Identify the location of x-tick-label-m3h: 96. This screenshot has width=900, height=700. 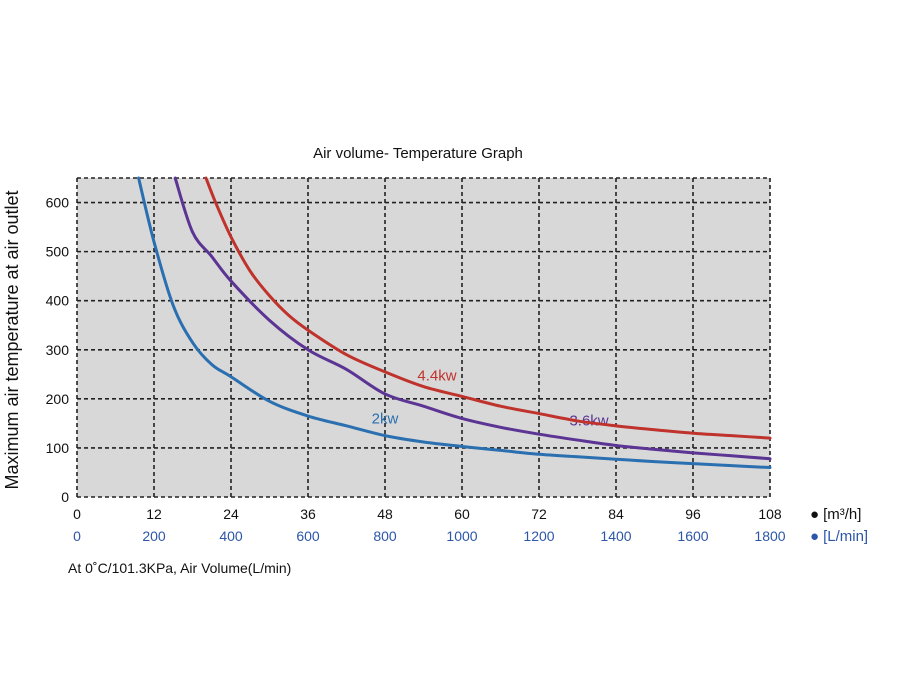
(693, 514).